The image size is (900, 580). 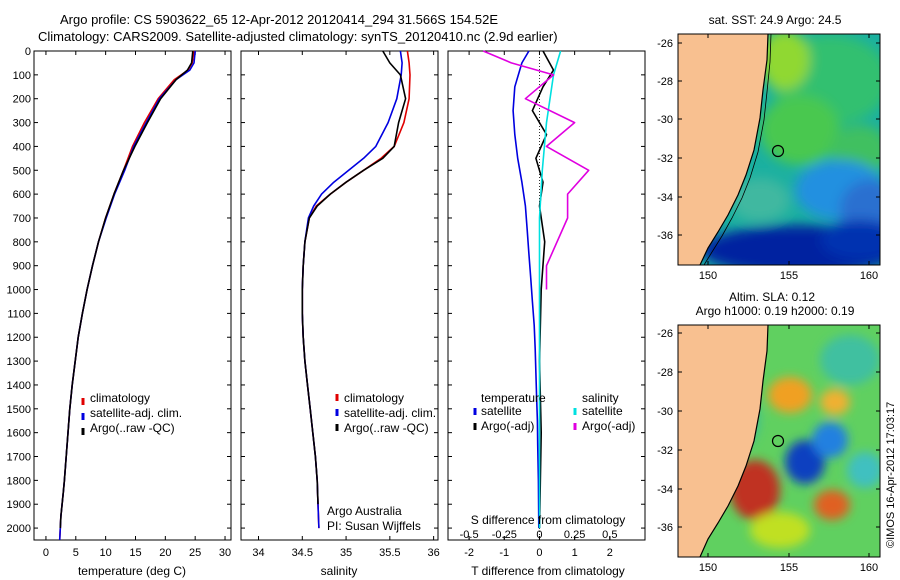 What do you see at coordinates (469, 535) in the screenshot?
I see `x-tick-label: -0.5` at bounding box center [469, 535].